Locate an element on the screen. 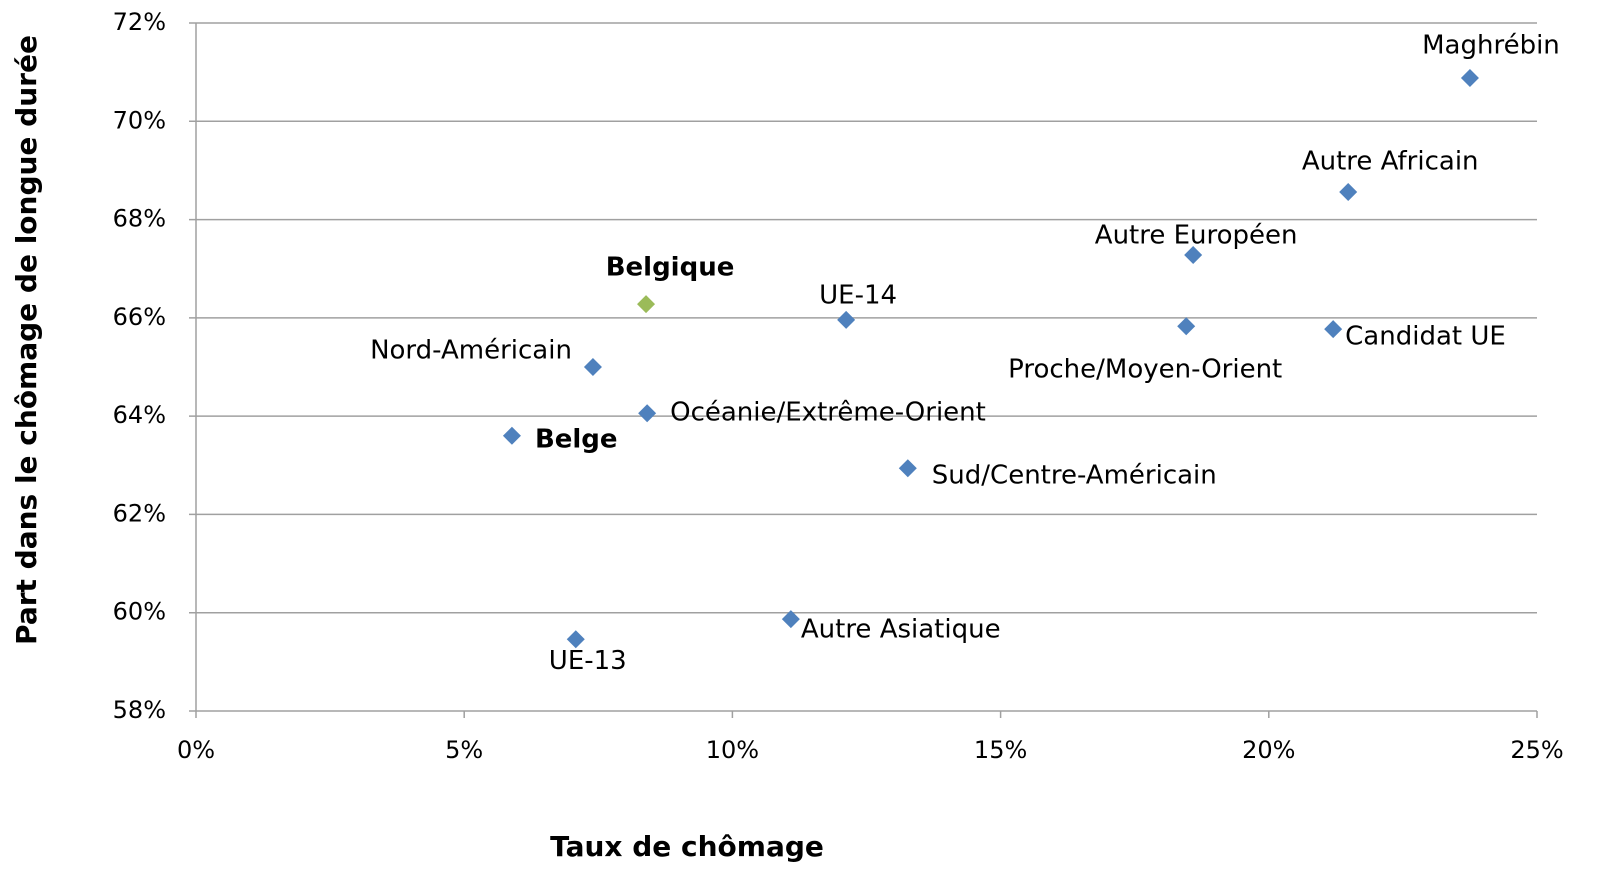 The height and width of the screenshot is (890, 1614). point-label: Océanie/Extrême-Orient is located at coordinates (828, 413).